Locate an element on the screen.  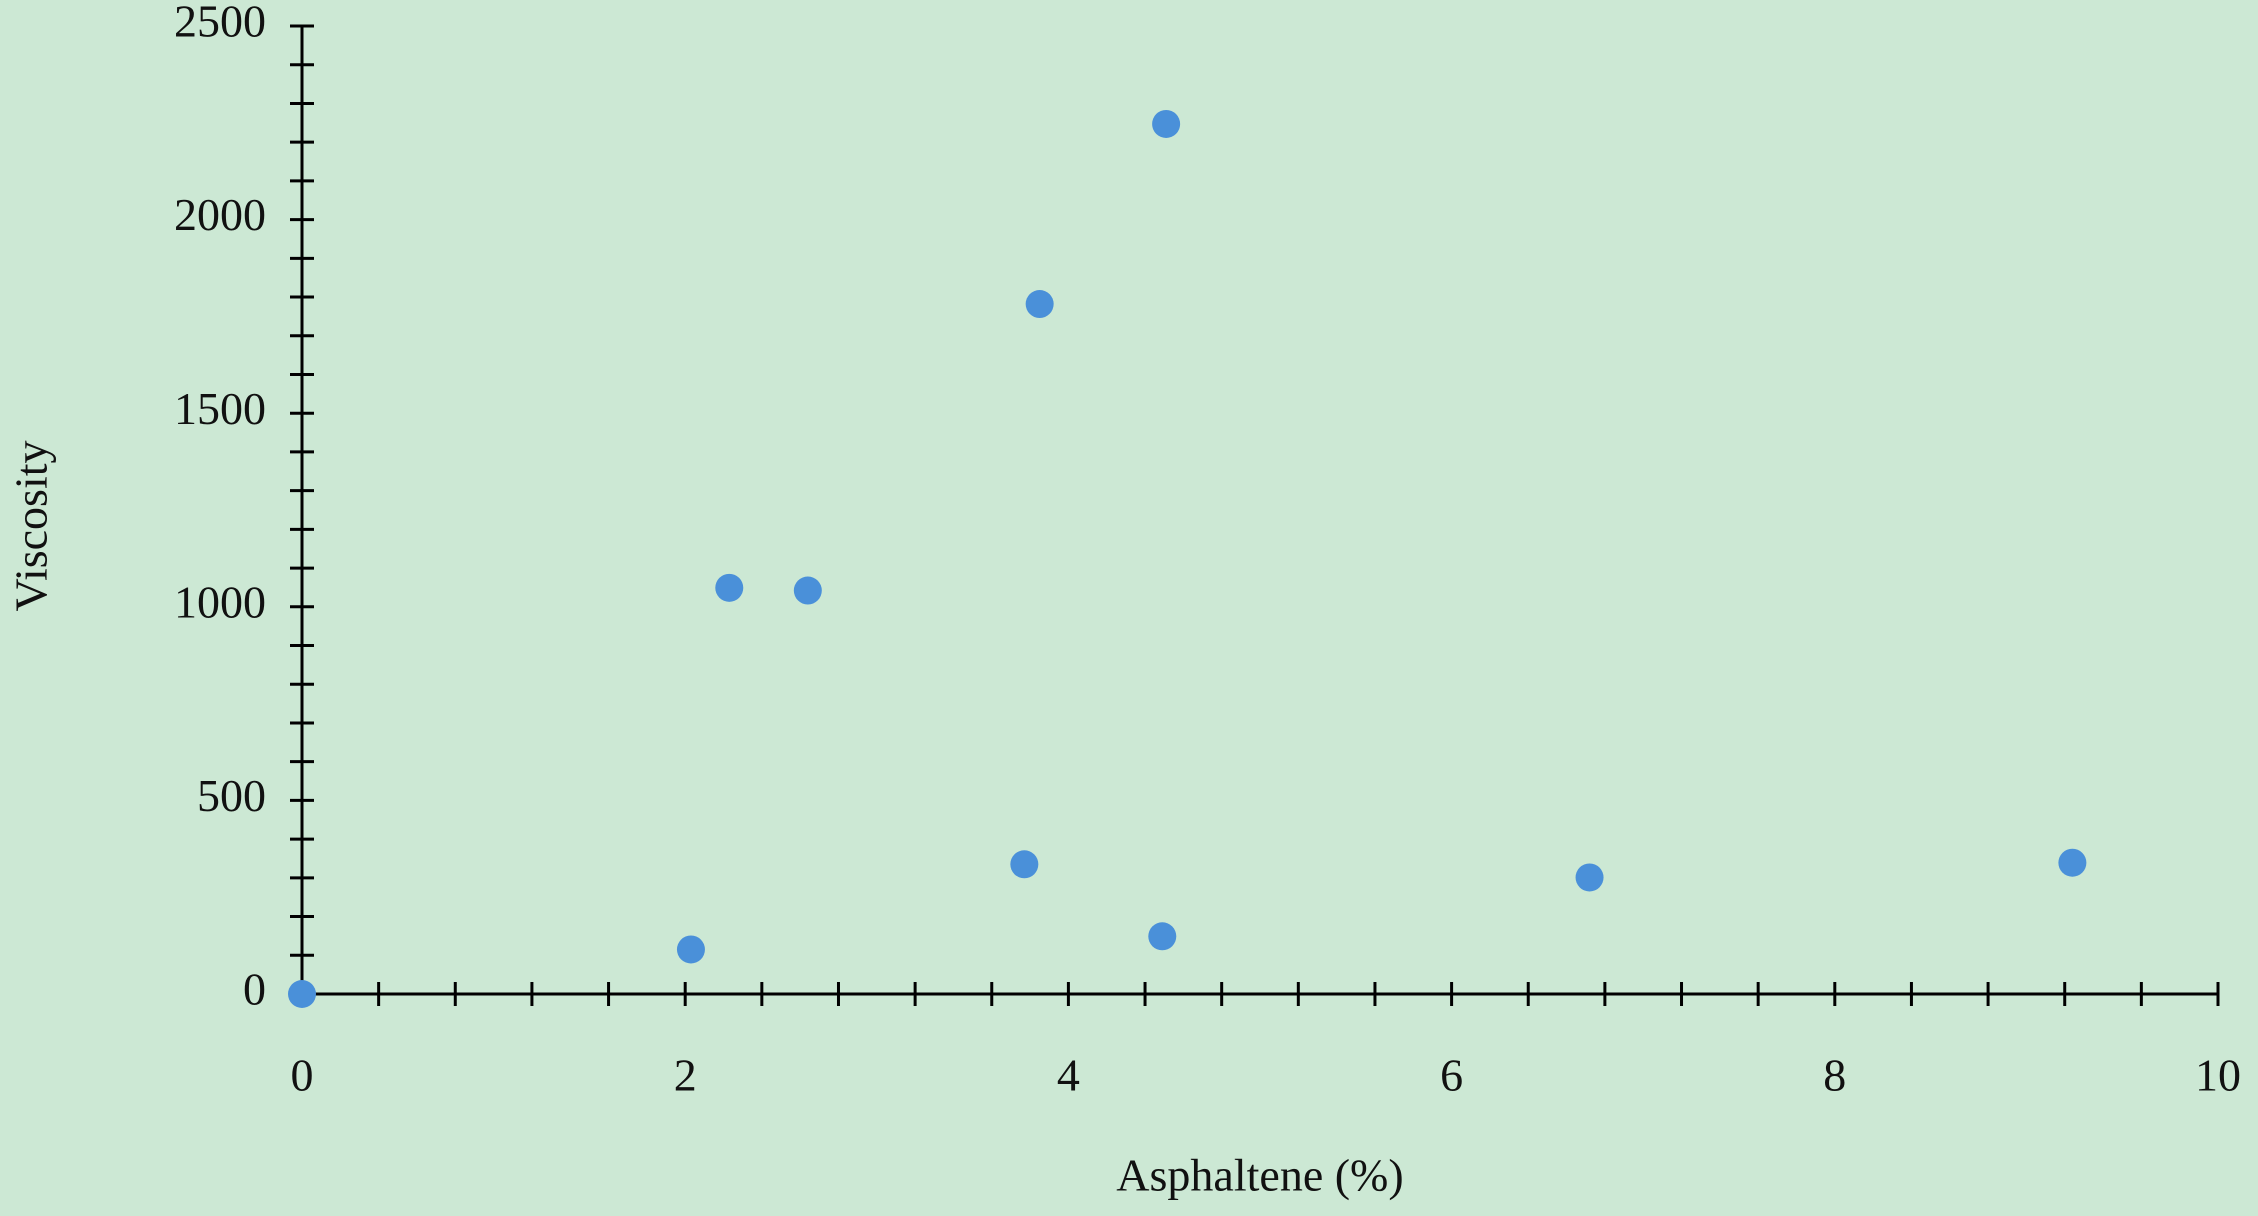
x-tick-label: 6 is located at coordinates (1451, 1075).